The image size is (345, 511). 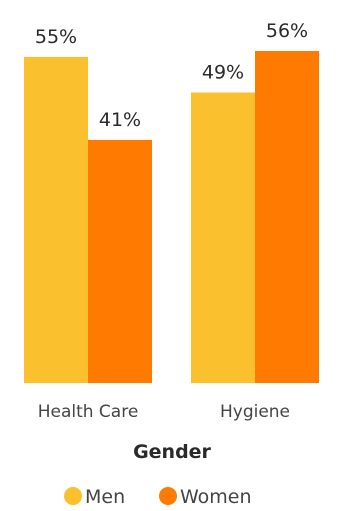 What do you see at coordinates (223, 238) in the screenshot?
I see `bar-hygiene-men` at bounding box center [223, 238].